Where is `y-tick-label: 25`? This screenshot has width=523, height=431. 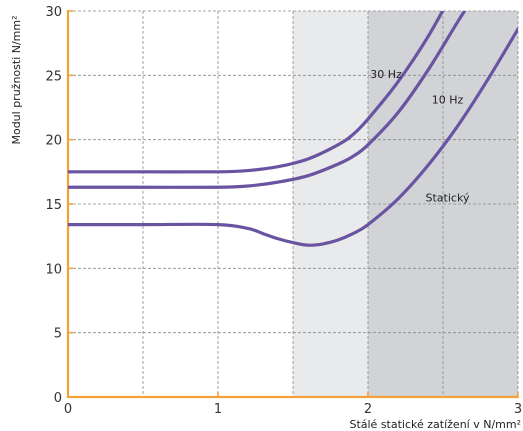 y-tick-label: 25 is located at coordinates (53, 76).